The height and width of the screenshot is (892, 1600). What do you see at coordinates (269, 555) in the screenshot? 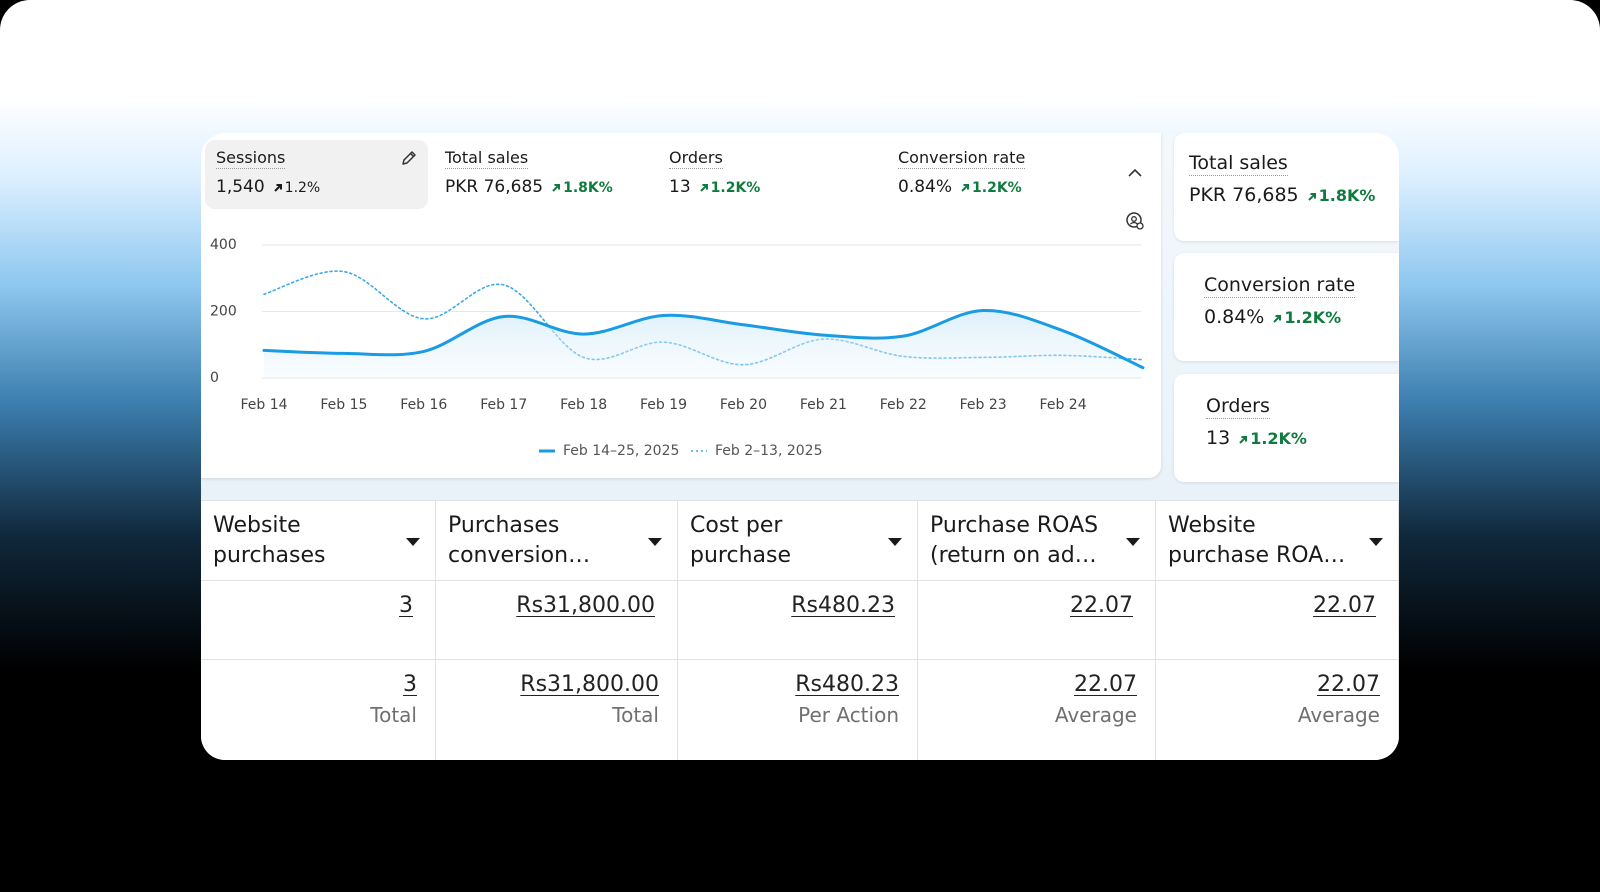
I see `header-line: purchases` at bounding box center [269, 555].